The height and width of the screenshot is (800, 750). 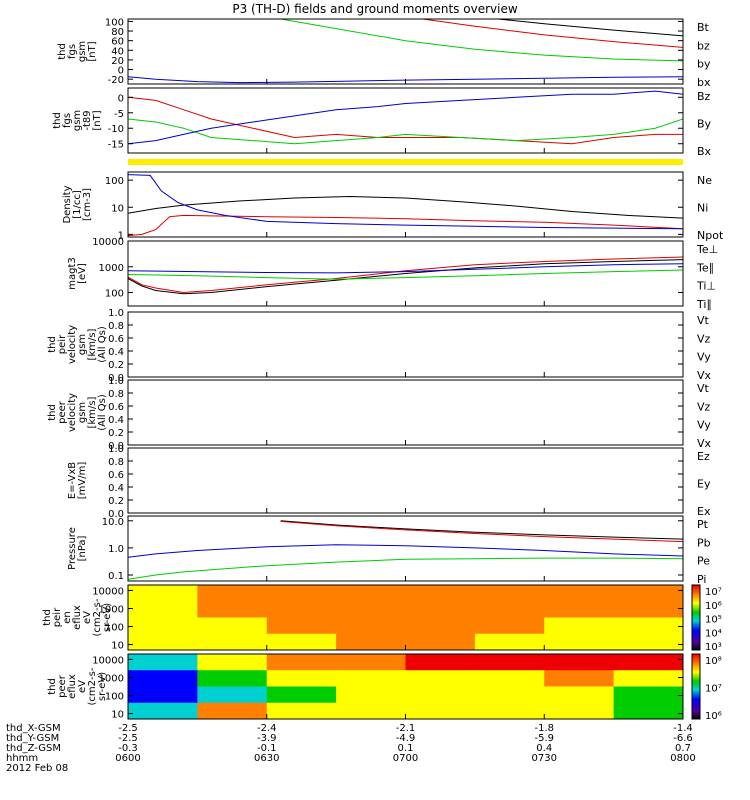 I want to click on y-tick-label: 40, so click(x=117, y=51).